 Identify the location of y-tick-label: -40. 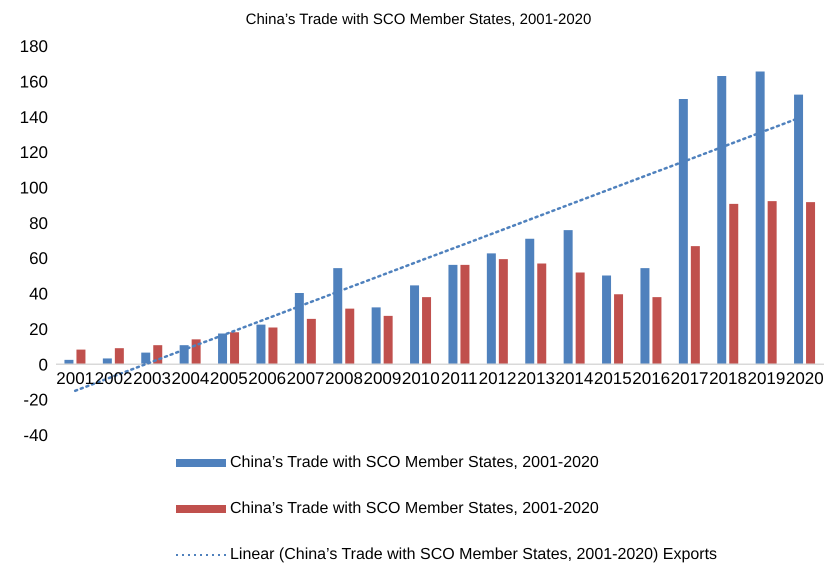
(35, 436).